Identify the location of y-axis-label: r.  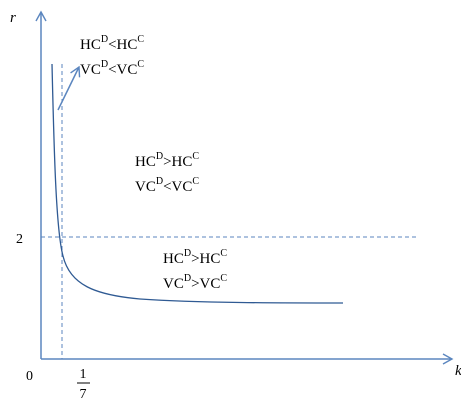
(13, 18).